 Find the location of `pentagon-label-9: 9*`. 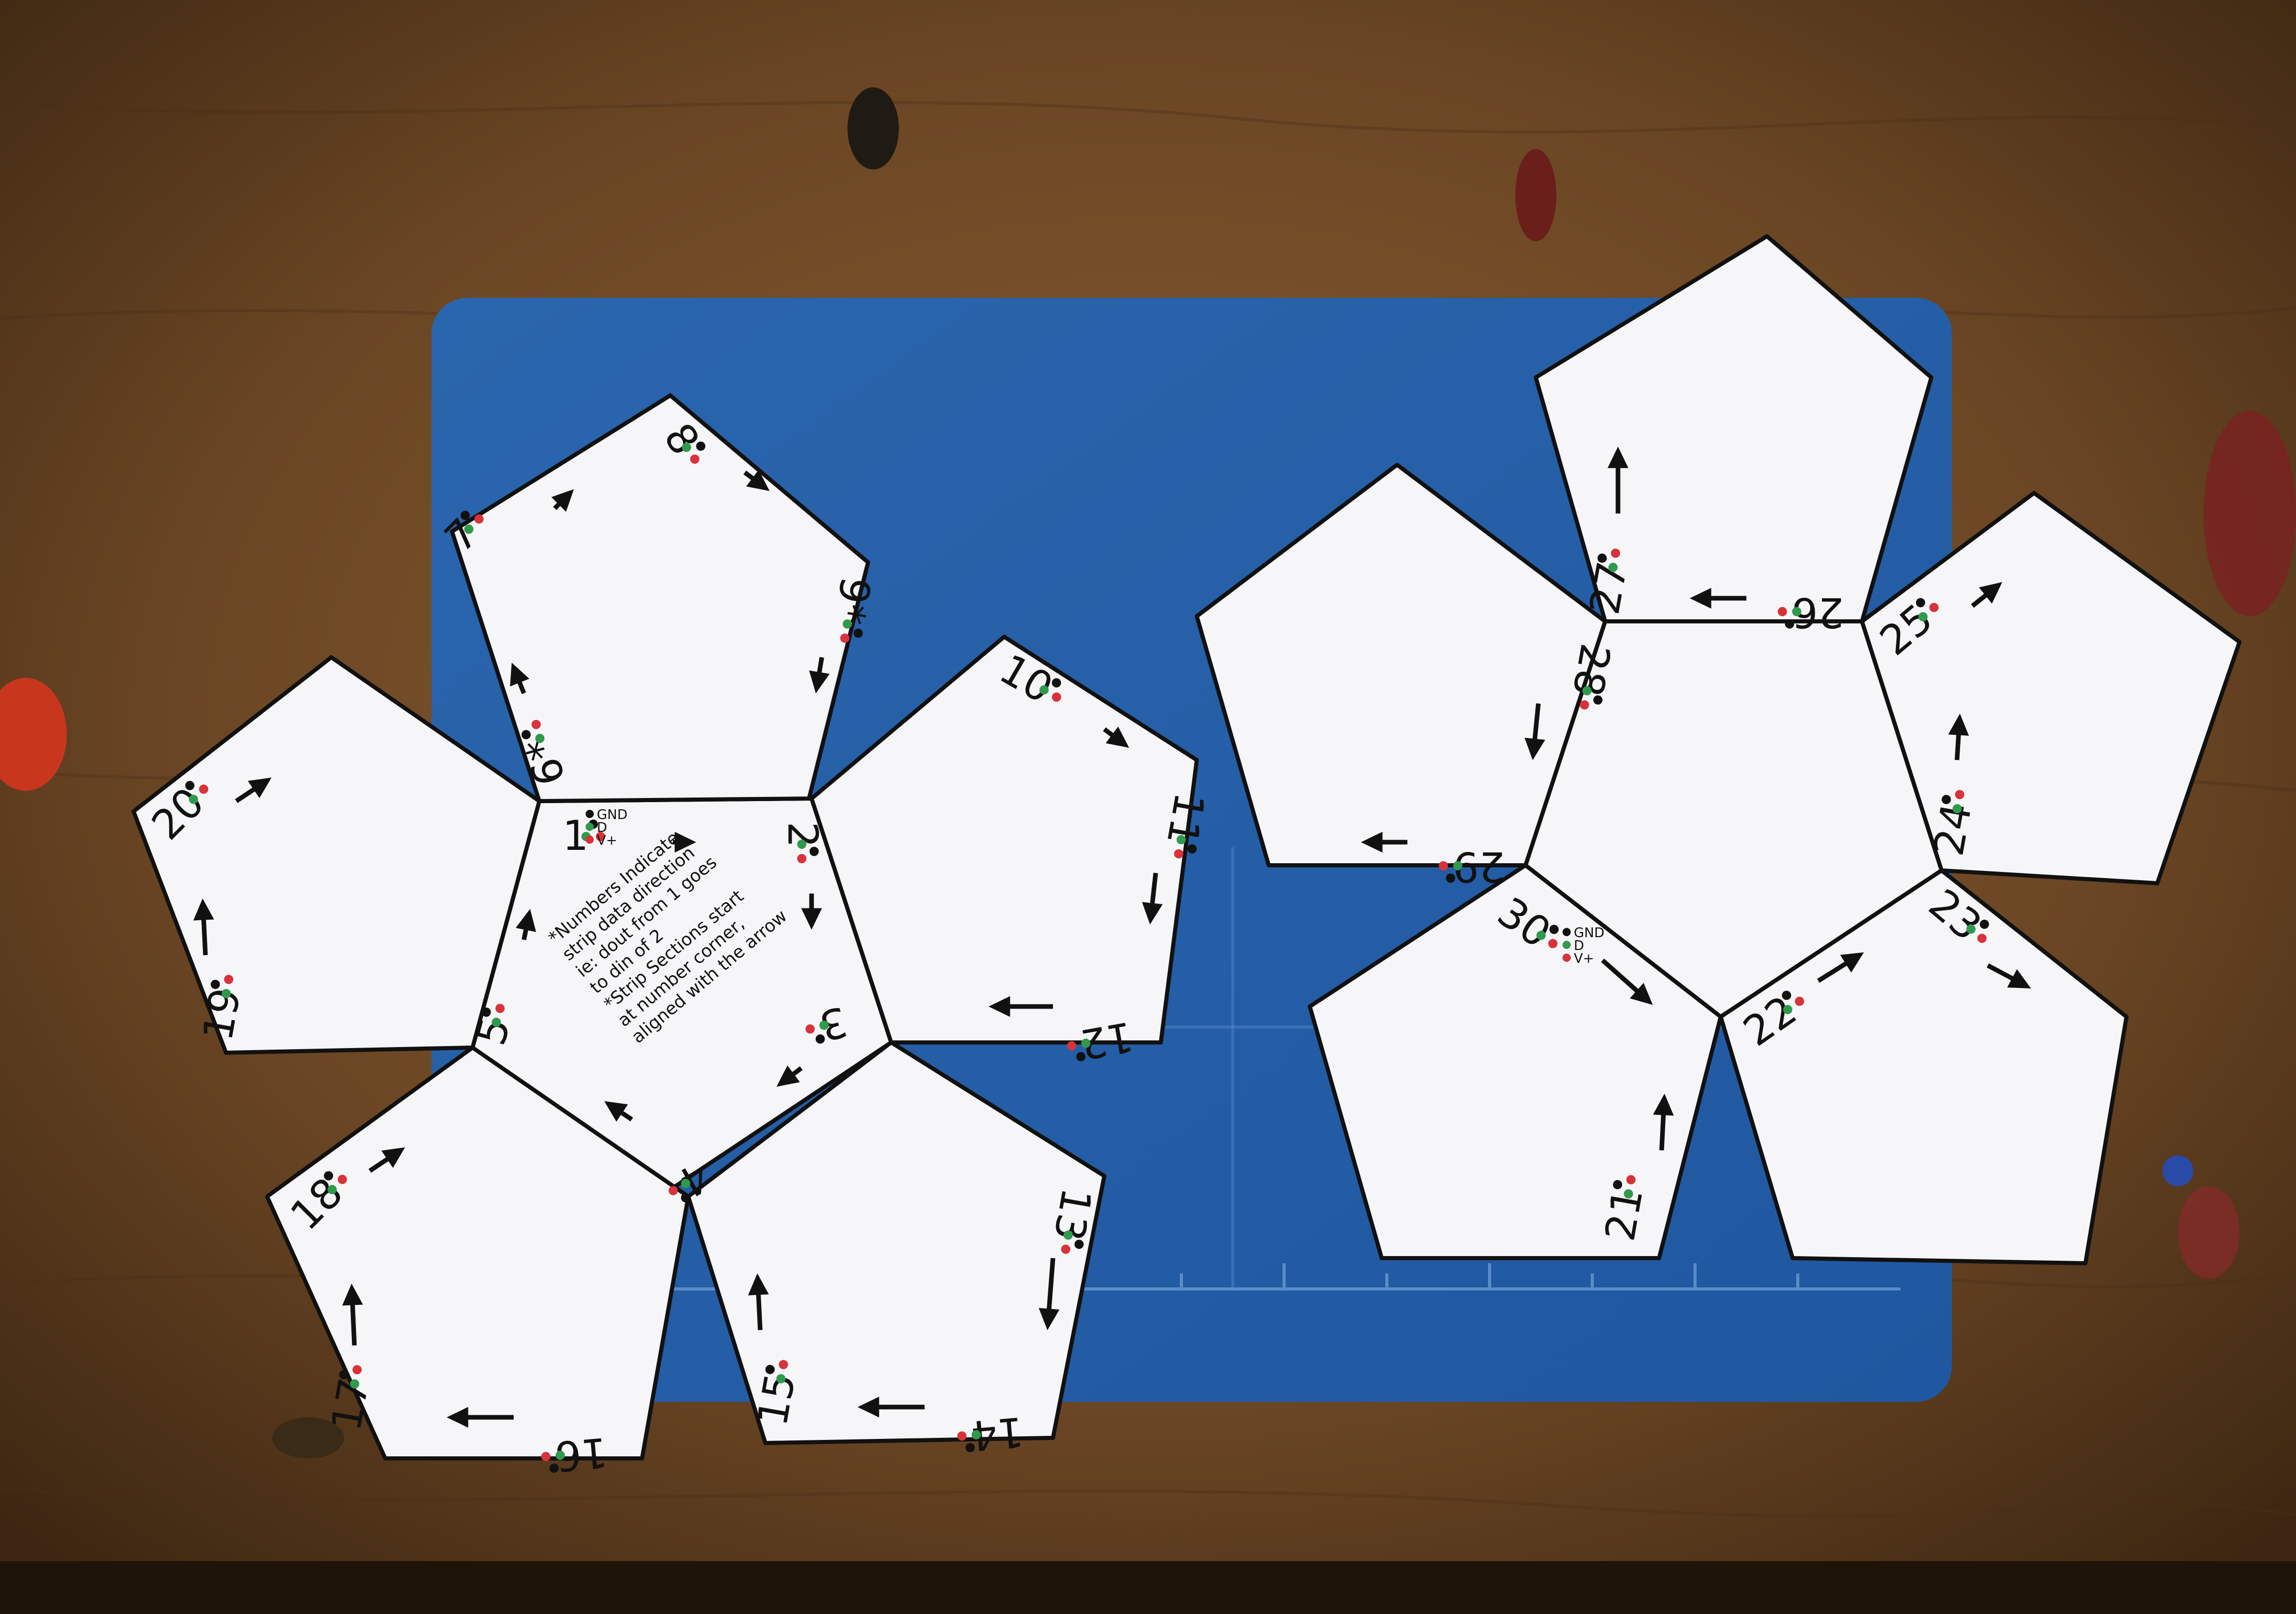

pentagon-label-9: 9* is located at coordinates (853, 608).